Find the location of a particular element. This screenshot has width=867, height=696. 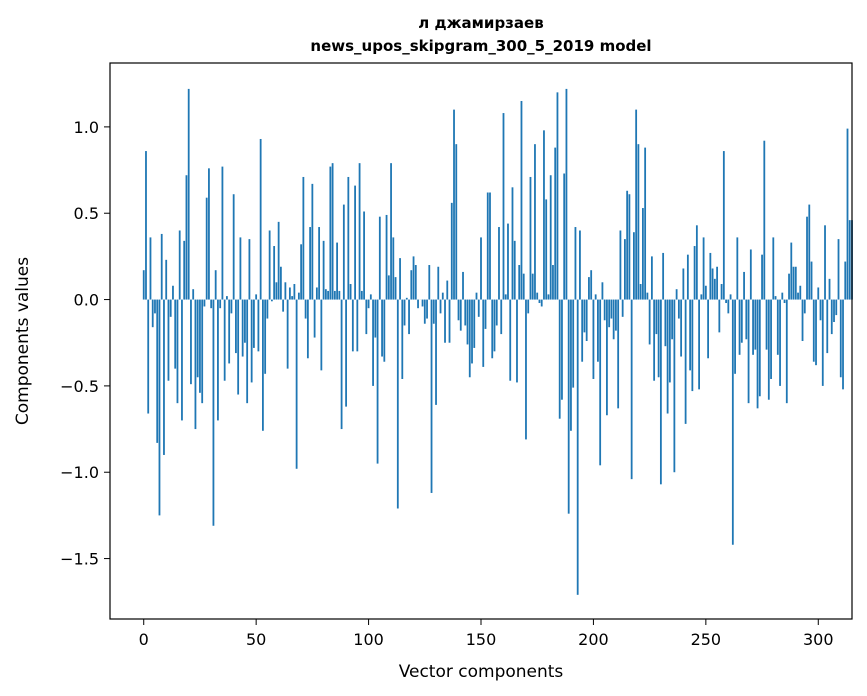

x-axis-label: Vector components is located at coordinates (481, 672).